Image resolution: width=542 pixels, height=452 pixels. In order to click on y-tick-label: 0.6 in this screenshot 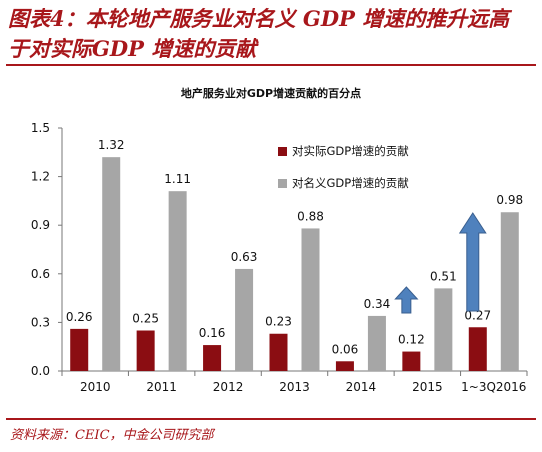, I will do `click(40, 274)`.